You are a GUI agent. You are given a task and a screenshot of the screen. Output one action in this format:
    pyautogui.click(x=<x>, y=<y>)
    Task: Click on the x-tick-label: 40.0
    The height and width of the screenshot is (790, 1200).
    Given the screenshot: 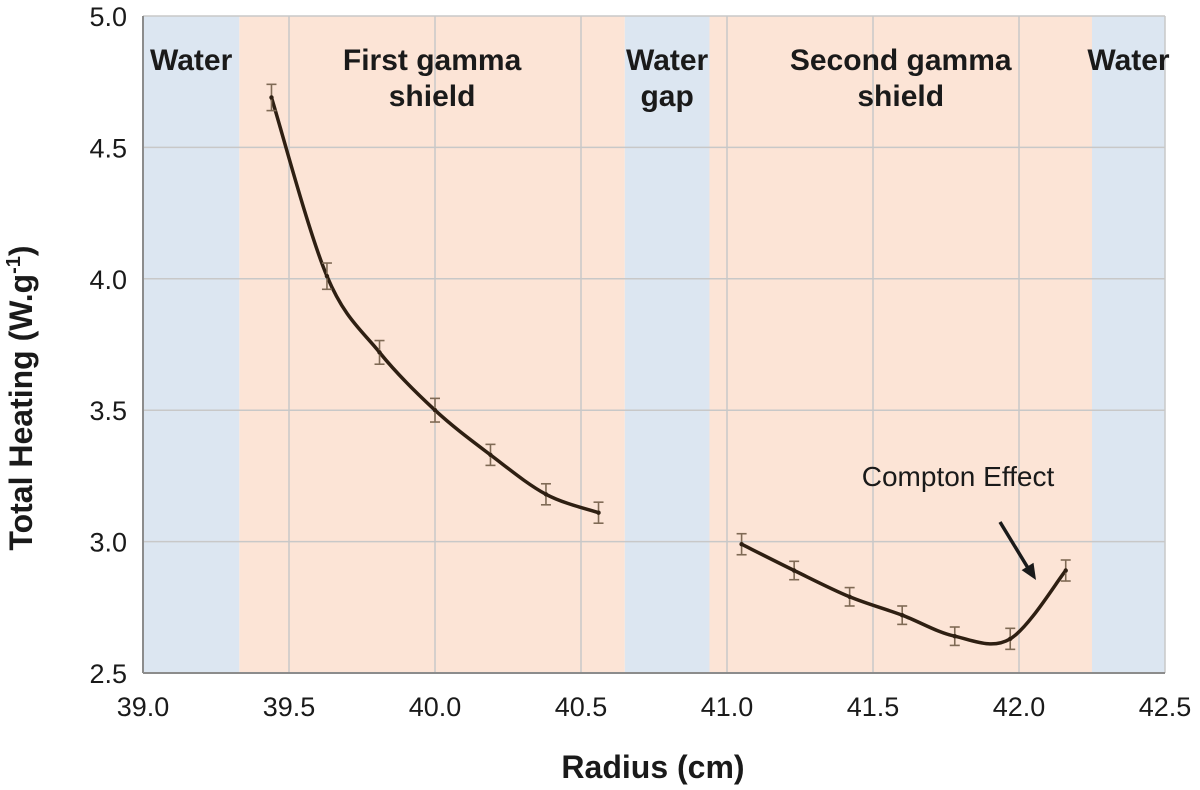 What is the action you would take?
    pyautogui.click(x=435, y=707)
    